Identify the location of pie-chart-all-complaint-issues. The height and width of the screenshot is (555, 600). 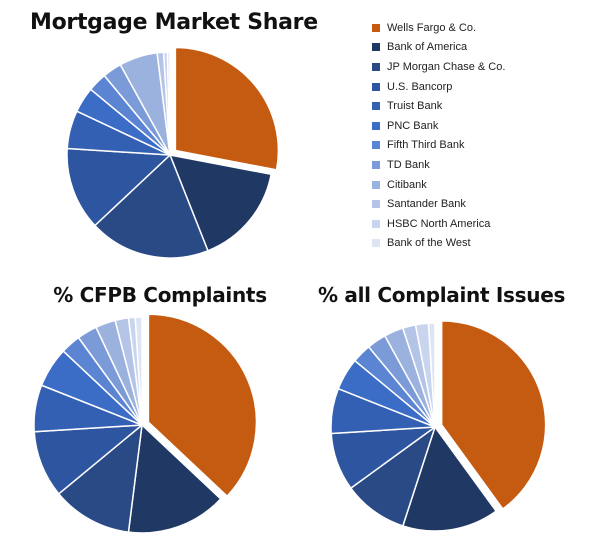
(438, 426).